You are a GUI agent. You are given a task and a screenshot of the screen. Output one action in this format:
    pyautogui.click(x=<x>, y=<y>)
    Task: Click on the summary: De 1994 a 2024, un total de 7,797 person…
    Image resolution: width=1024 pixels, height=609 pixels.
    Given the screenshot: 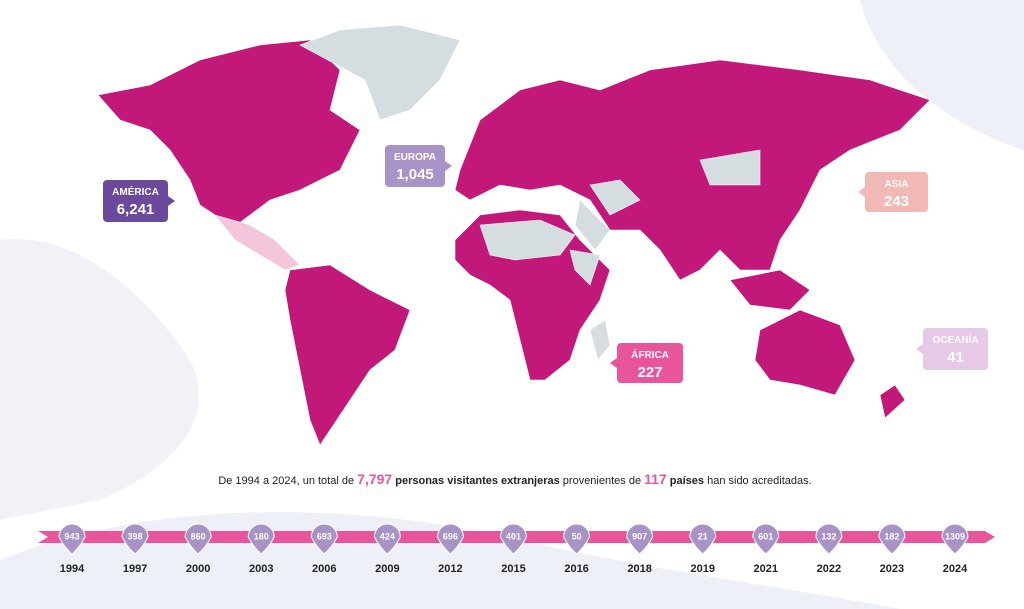 What is the action you would take?
    pyautogui.click(x=514, y=479)
    